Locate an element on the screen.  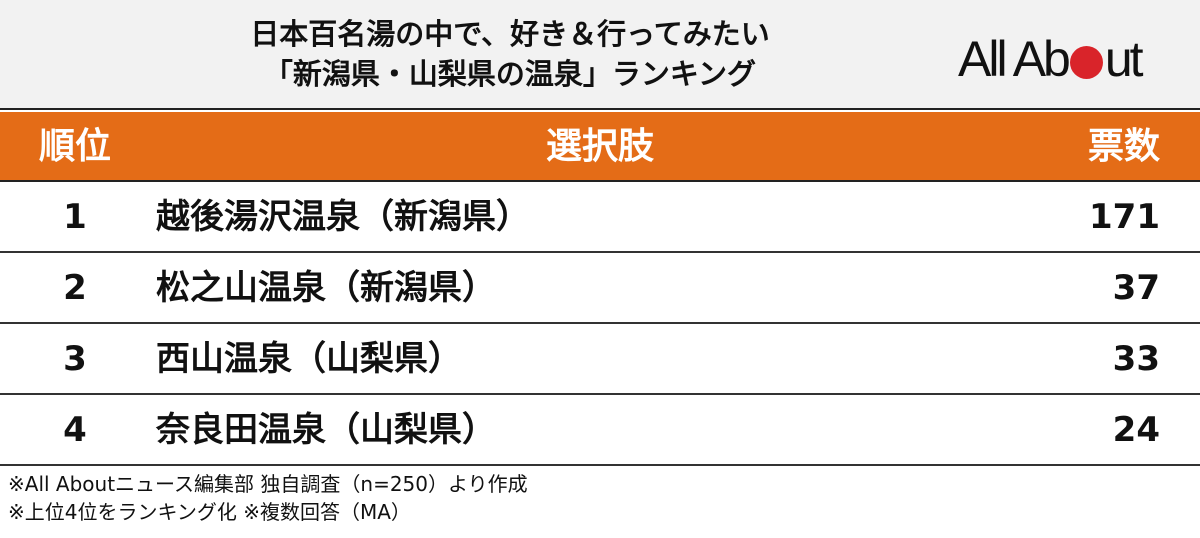
footnote: ※上位4位をランキング化 ※複数回答（MA） is located at coordinates (209, 512).